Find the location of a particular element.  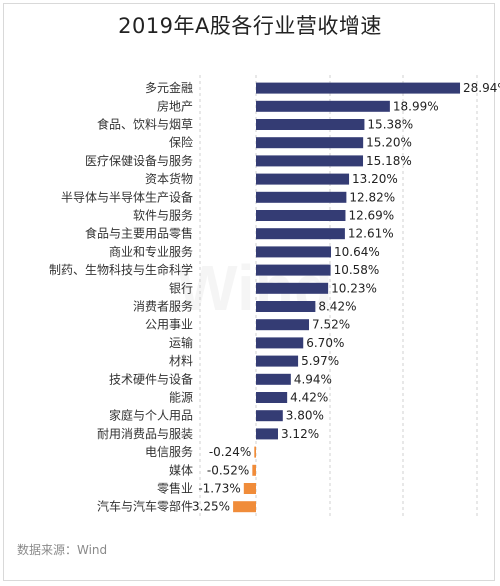

category-label: 食品、饮料与烟草 is located at coordinates (145, 124).